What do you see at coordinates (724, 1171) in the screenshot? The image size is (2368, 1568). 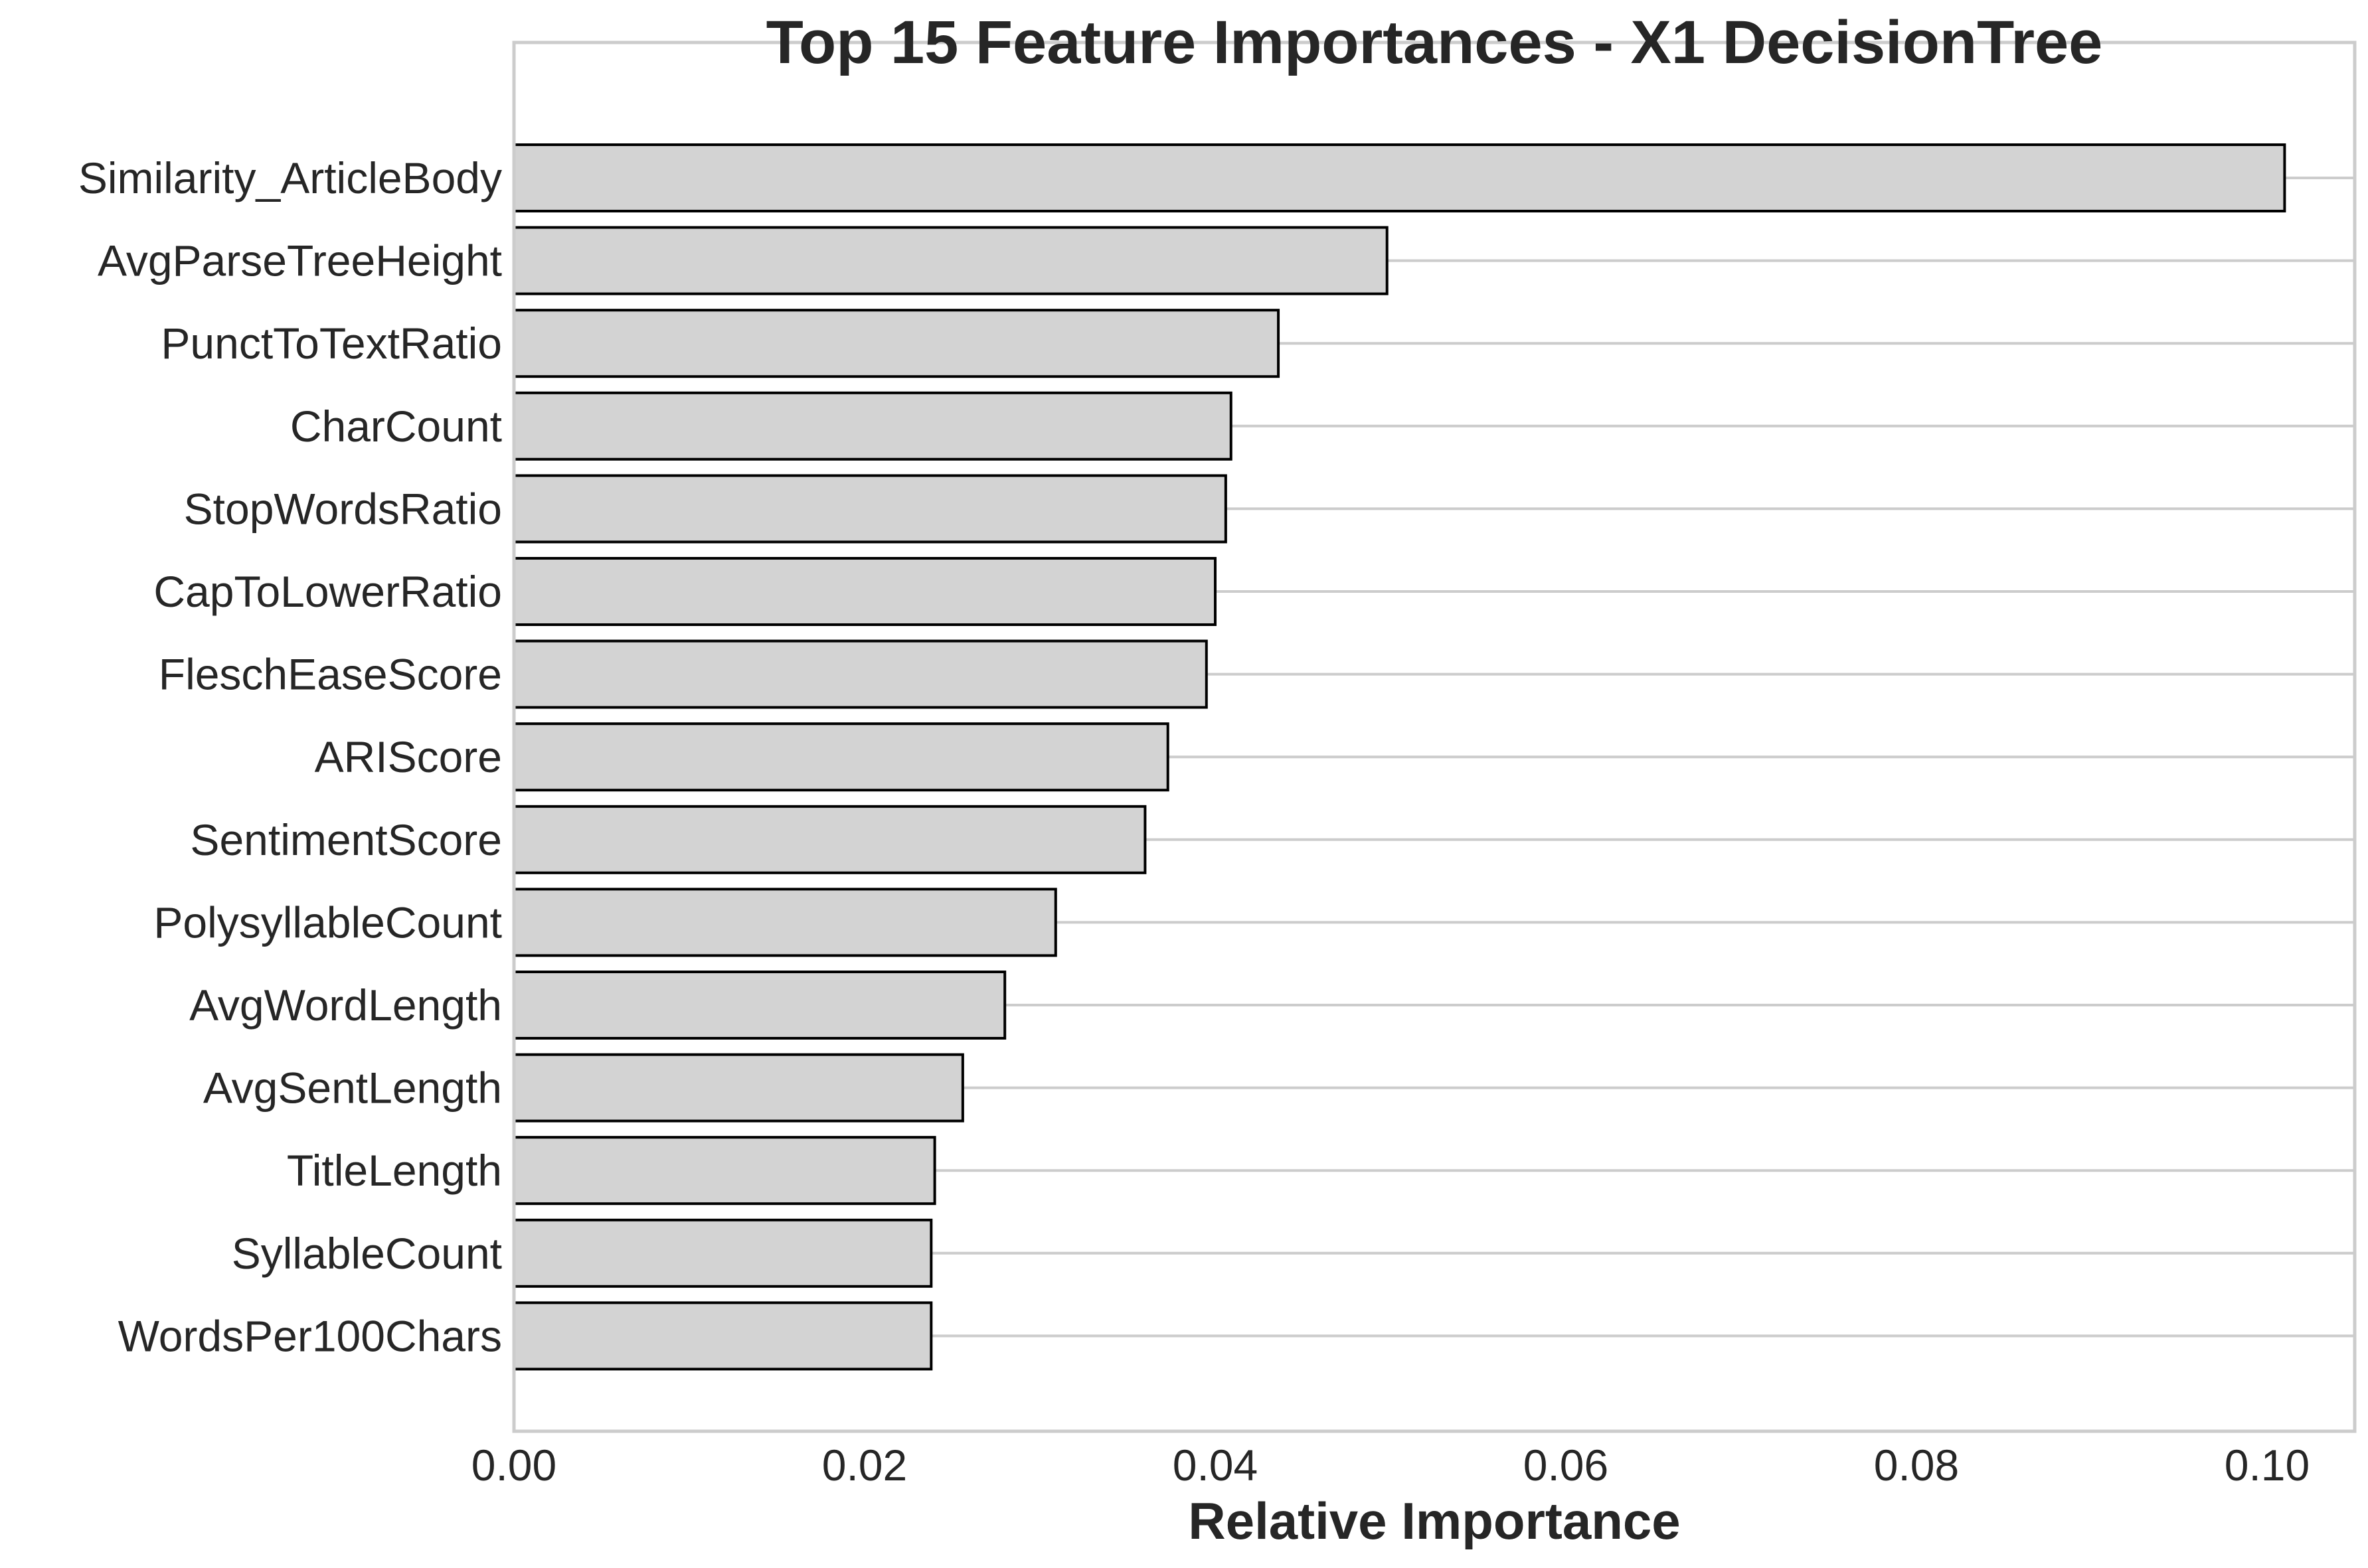 I see `bar-titlelength` at bounding box center [724, 1171].